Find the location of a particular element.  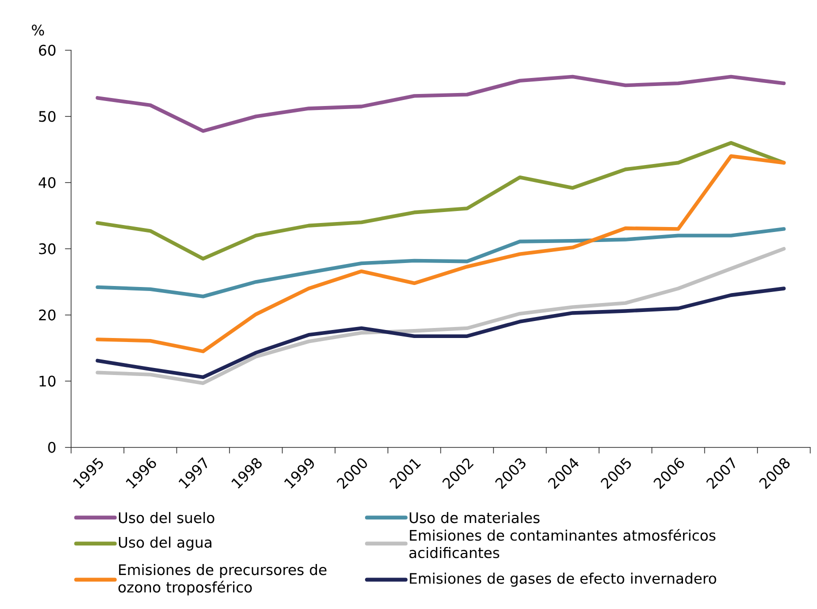

legend-label: Uso del agua is located at coordinates (165, 543).